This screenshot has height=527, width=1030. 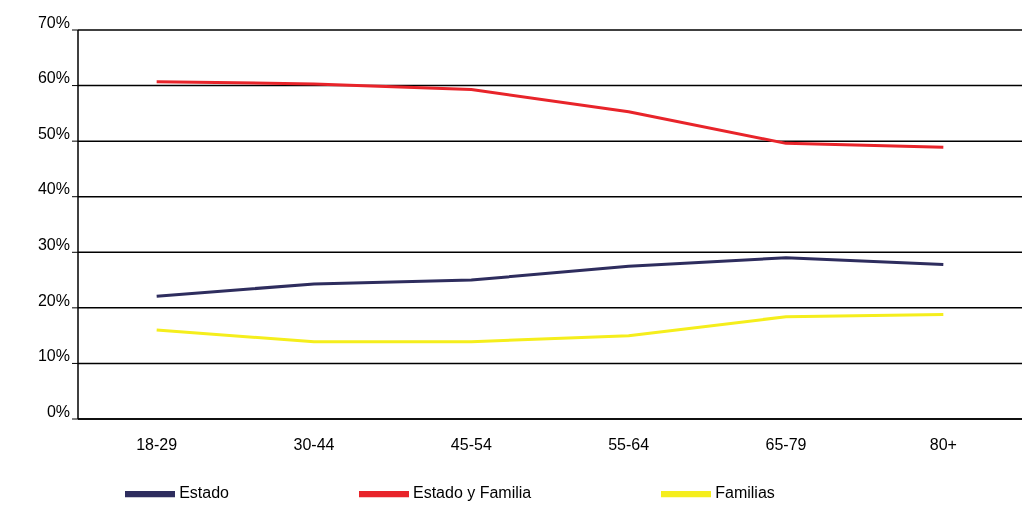 I want to click on y-tick-label: 10%, so click(x=53, y=356).